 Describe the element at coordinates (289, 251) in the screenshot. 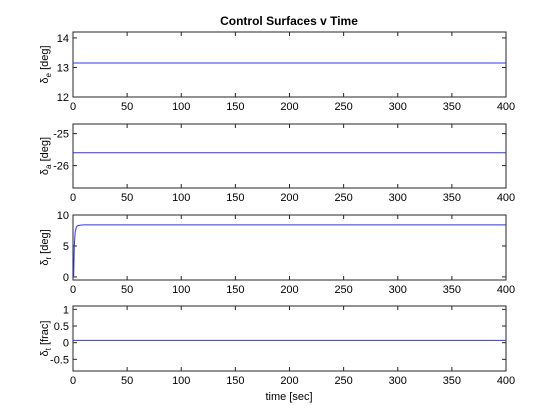

I see `series-line` at that location.